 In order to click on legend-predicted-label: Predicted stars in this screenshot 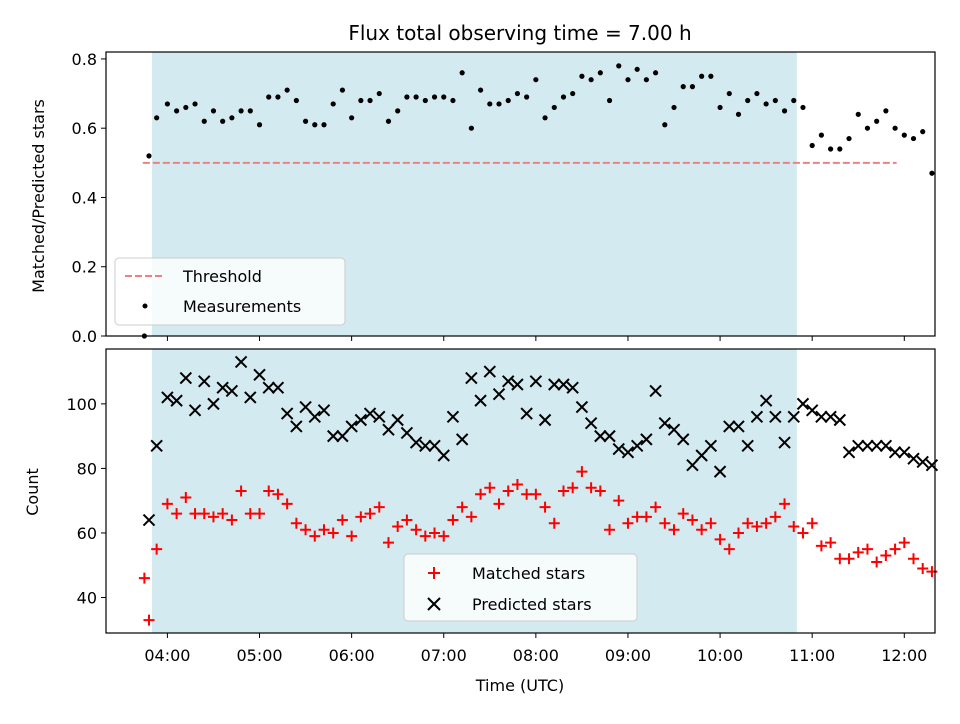, I will do `click(532, 604)`.